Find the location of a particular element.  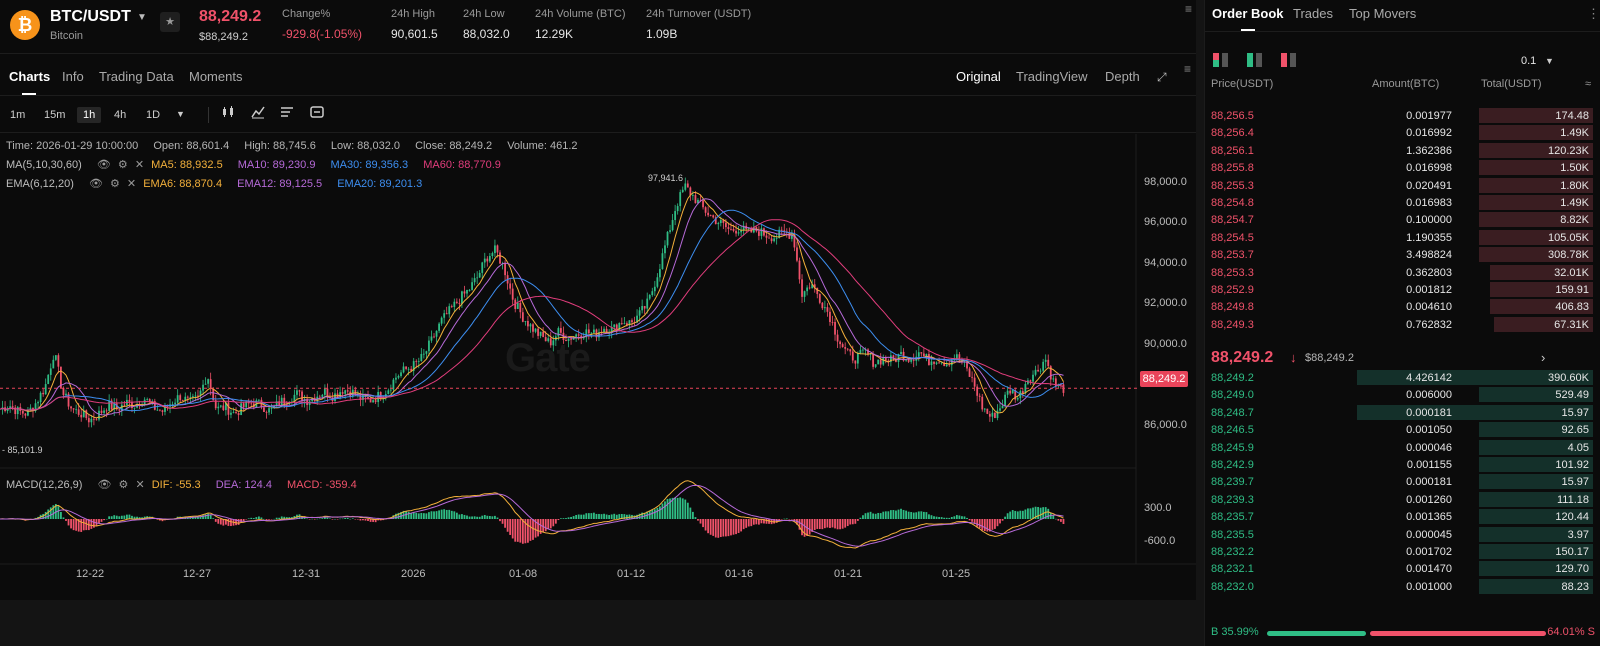

more-menu-icon: ≡ is located at coordinates (1188, 69).